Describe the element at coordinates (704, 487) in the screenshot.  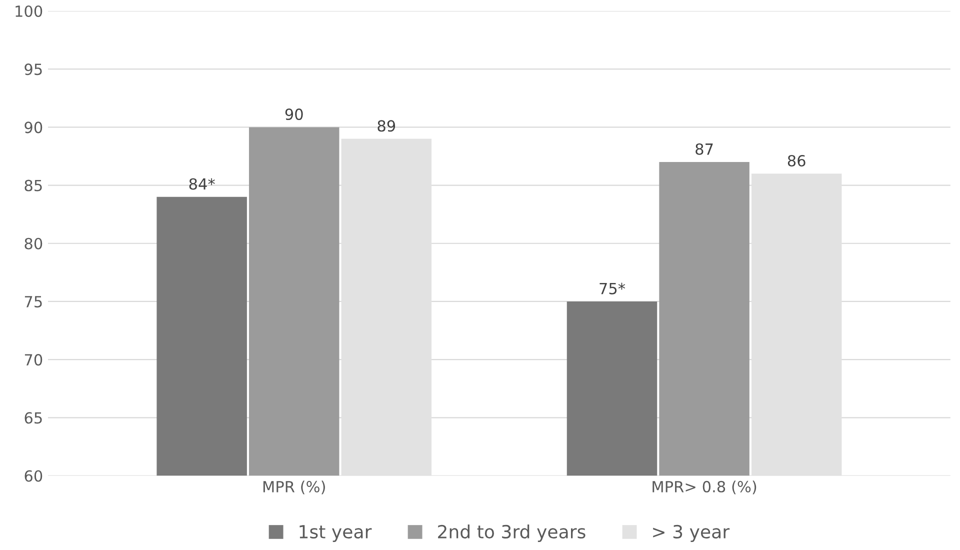
I see `x-tick-label: MPR> 0.8 (%)` at that location.